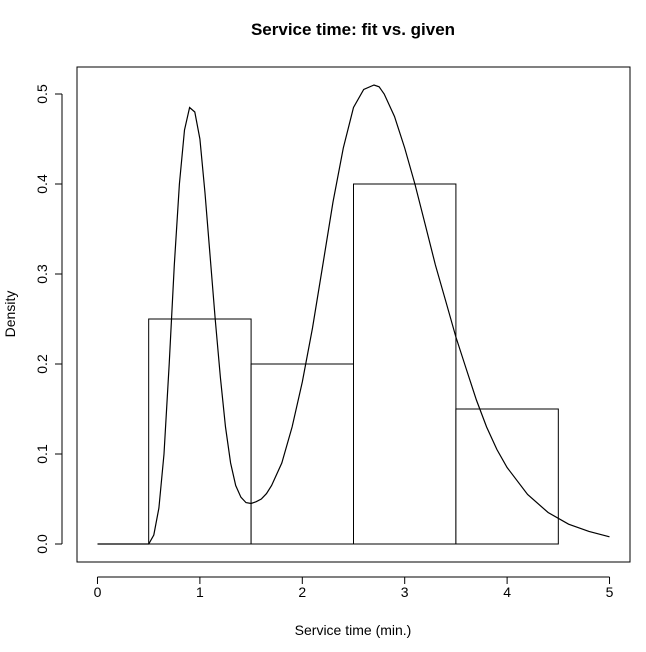  What do you see at coordinates (42, 454) in the screenshot?
I see `y-tick-label: 0.1` at bounding box center [42, 454].